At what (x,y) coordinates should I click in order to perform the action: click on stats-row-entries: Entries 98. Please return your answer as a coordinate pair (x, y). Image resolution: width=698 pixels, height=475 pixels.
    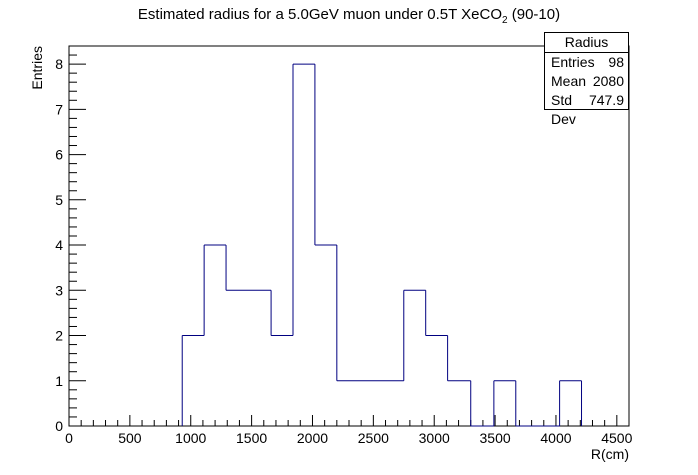
    Looking at the image, I should click on (586, 62).